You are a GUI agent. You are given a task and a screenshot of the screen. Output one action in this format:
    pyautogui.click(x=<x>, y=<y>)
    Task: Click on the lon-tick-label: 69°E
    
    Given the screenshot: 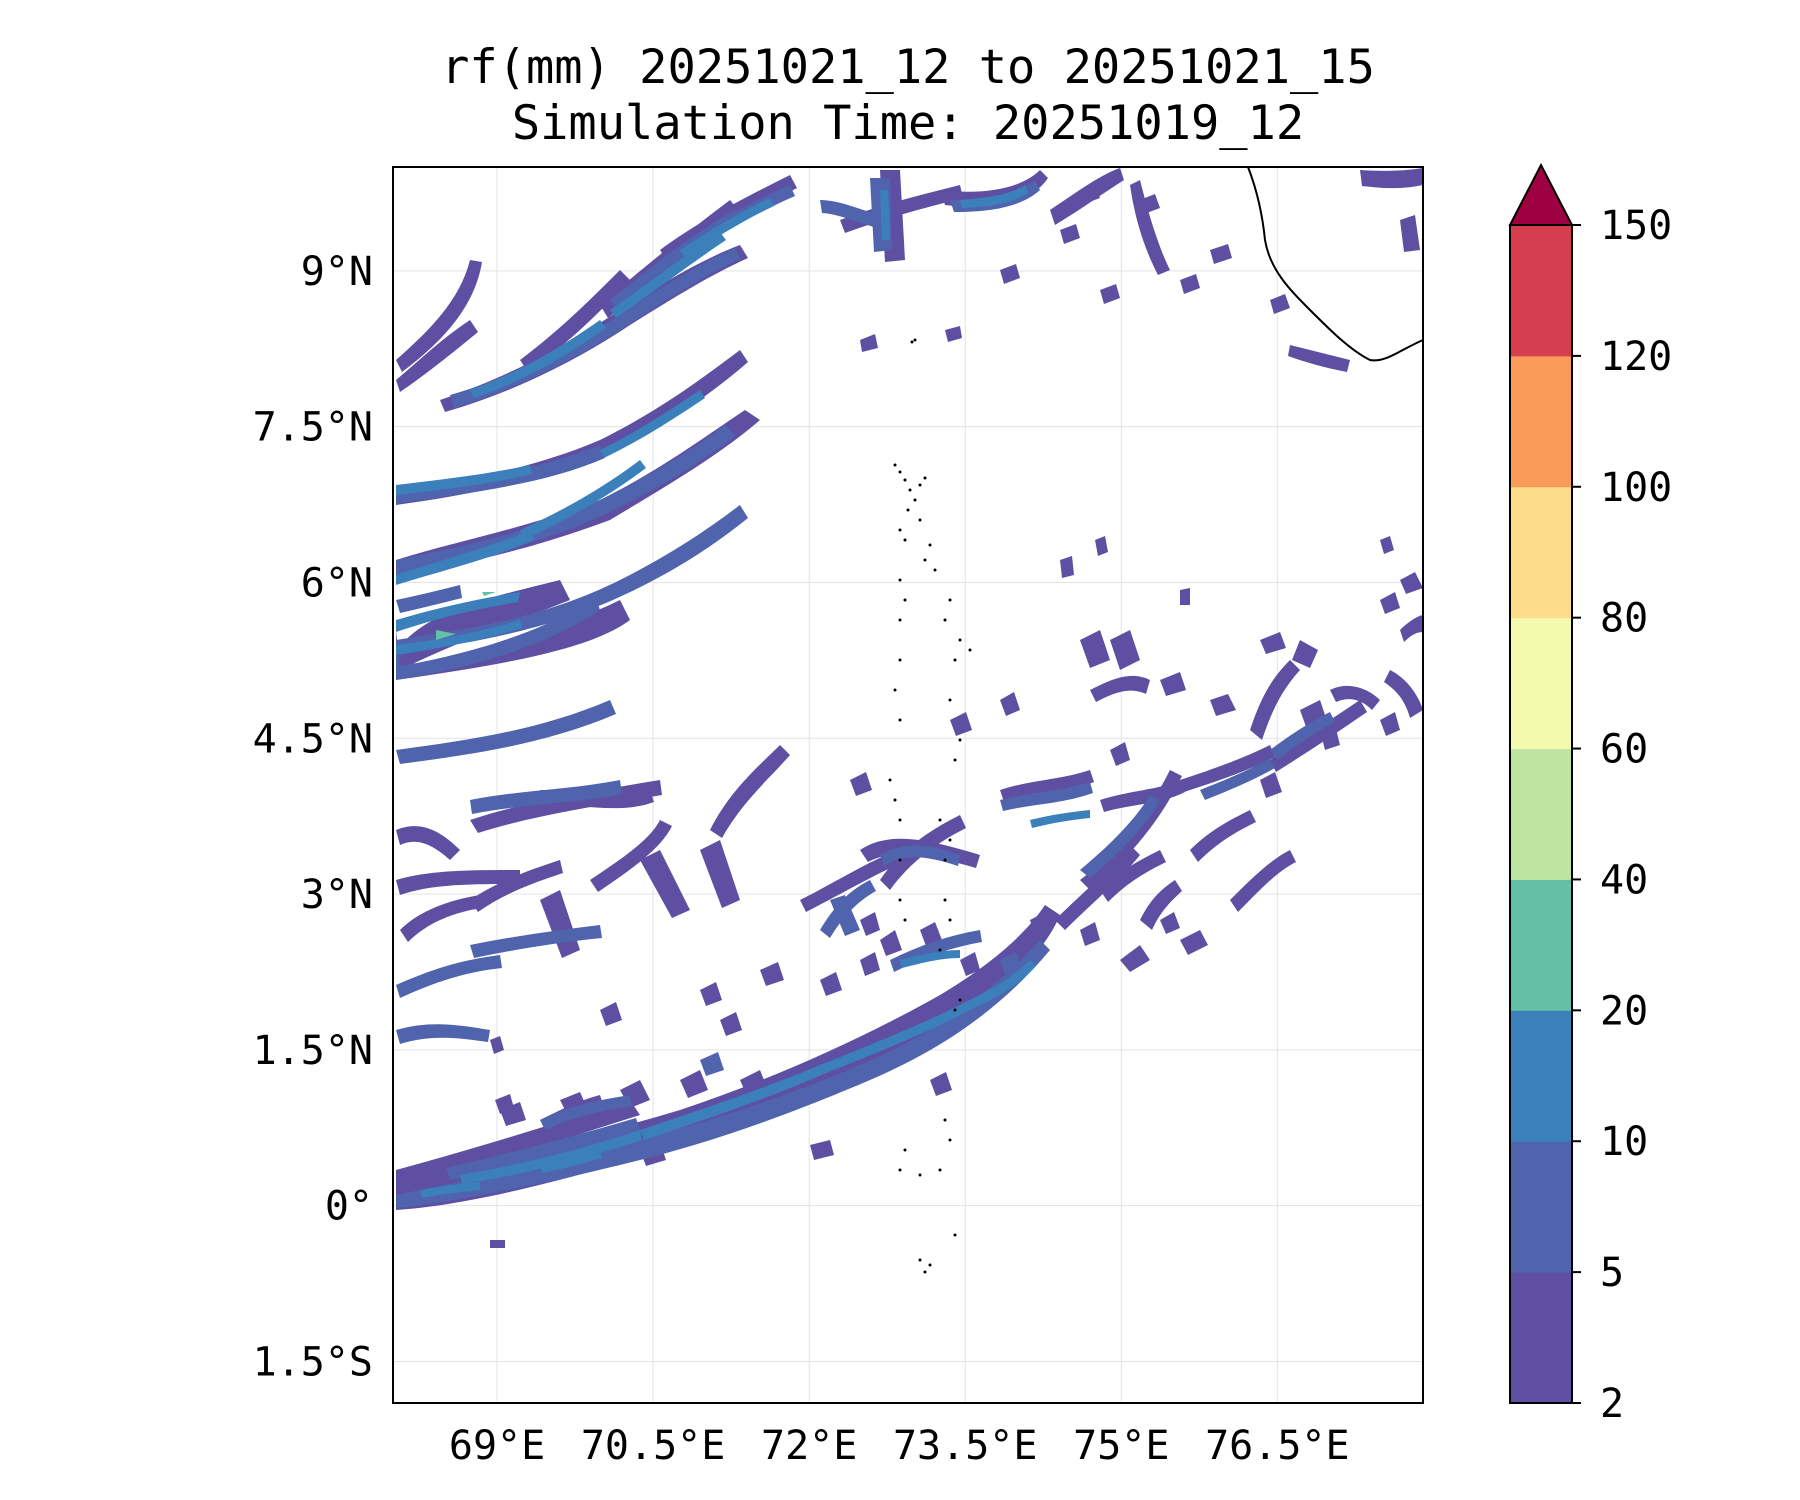 What is the action you would take?
    pyautogui.click(x=497, y=1446)
    